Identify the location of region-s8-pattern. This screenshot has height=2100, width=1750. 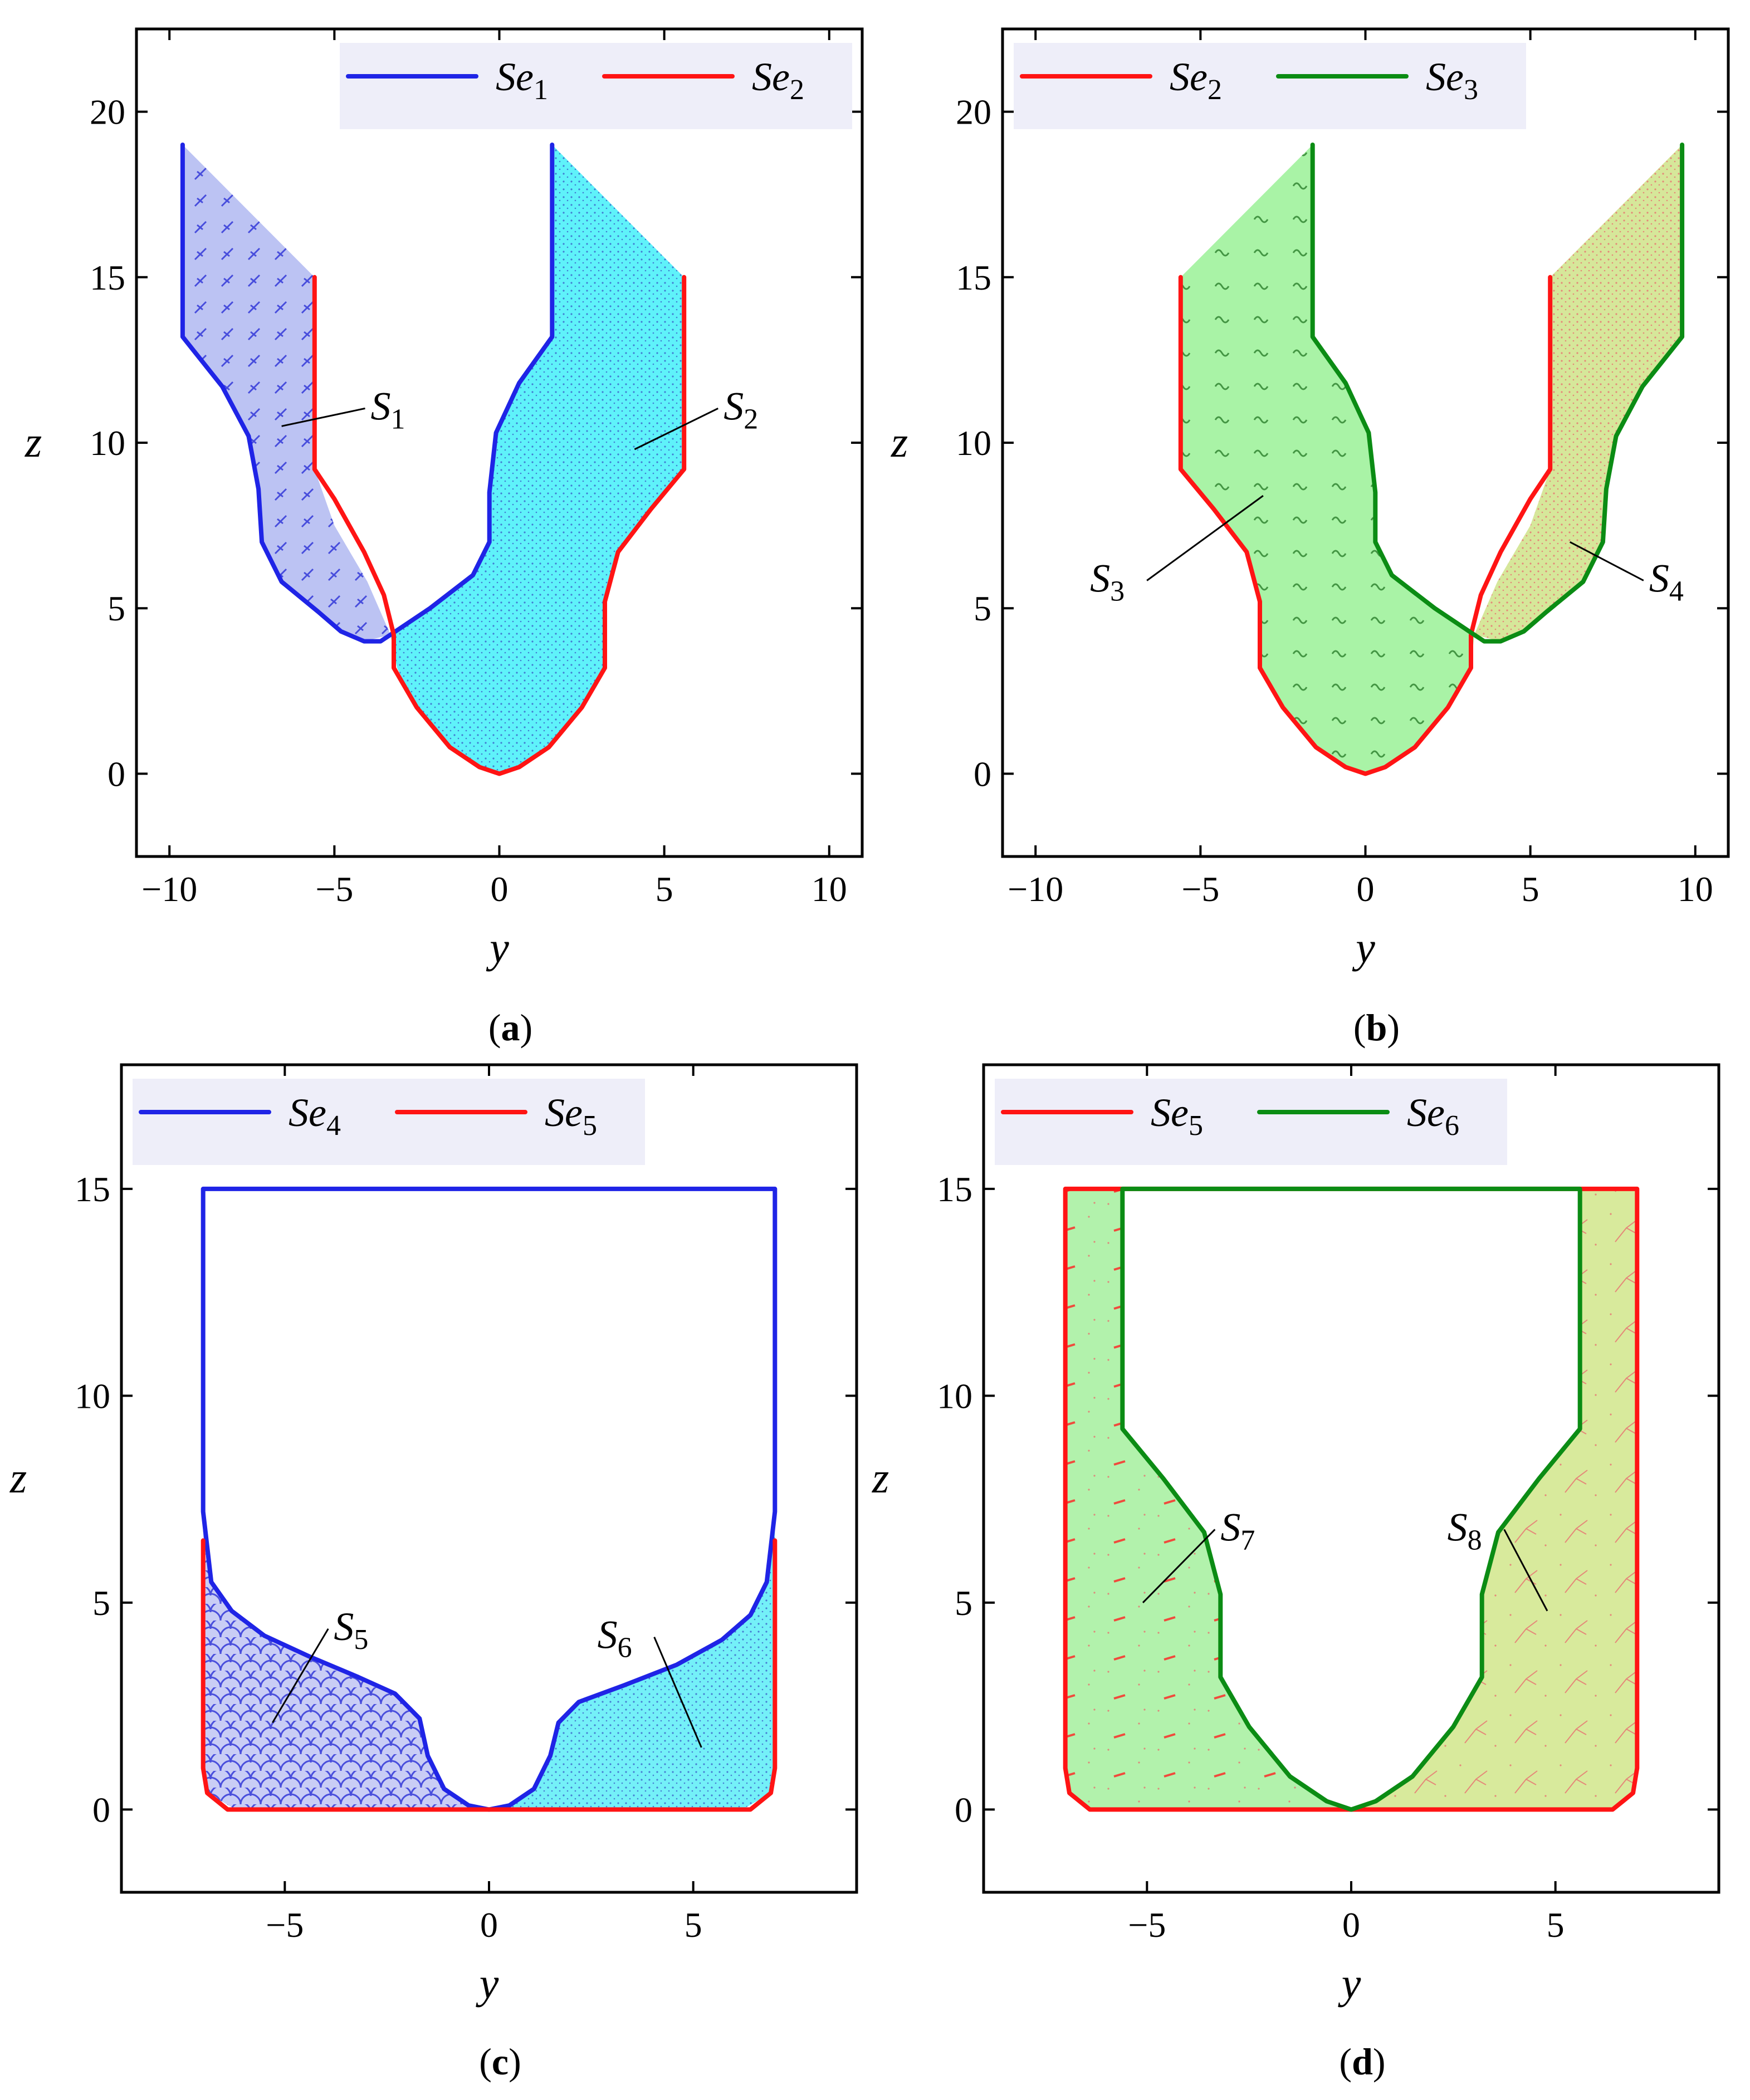
(1494, 1499).